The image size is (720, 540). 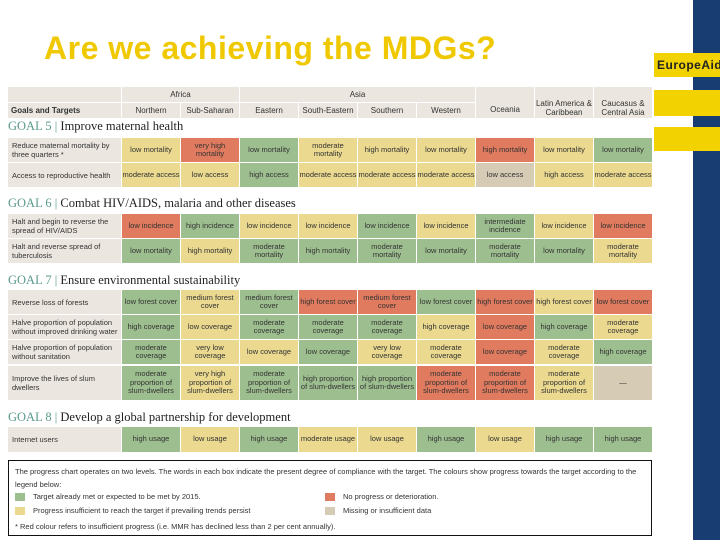 What do you see at coordinates (330, 497) in the screenshot?
I see `red-swatch` at bounding box center [330, 497].